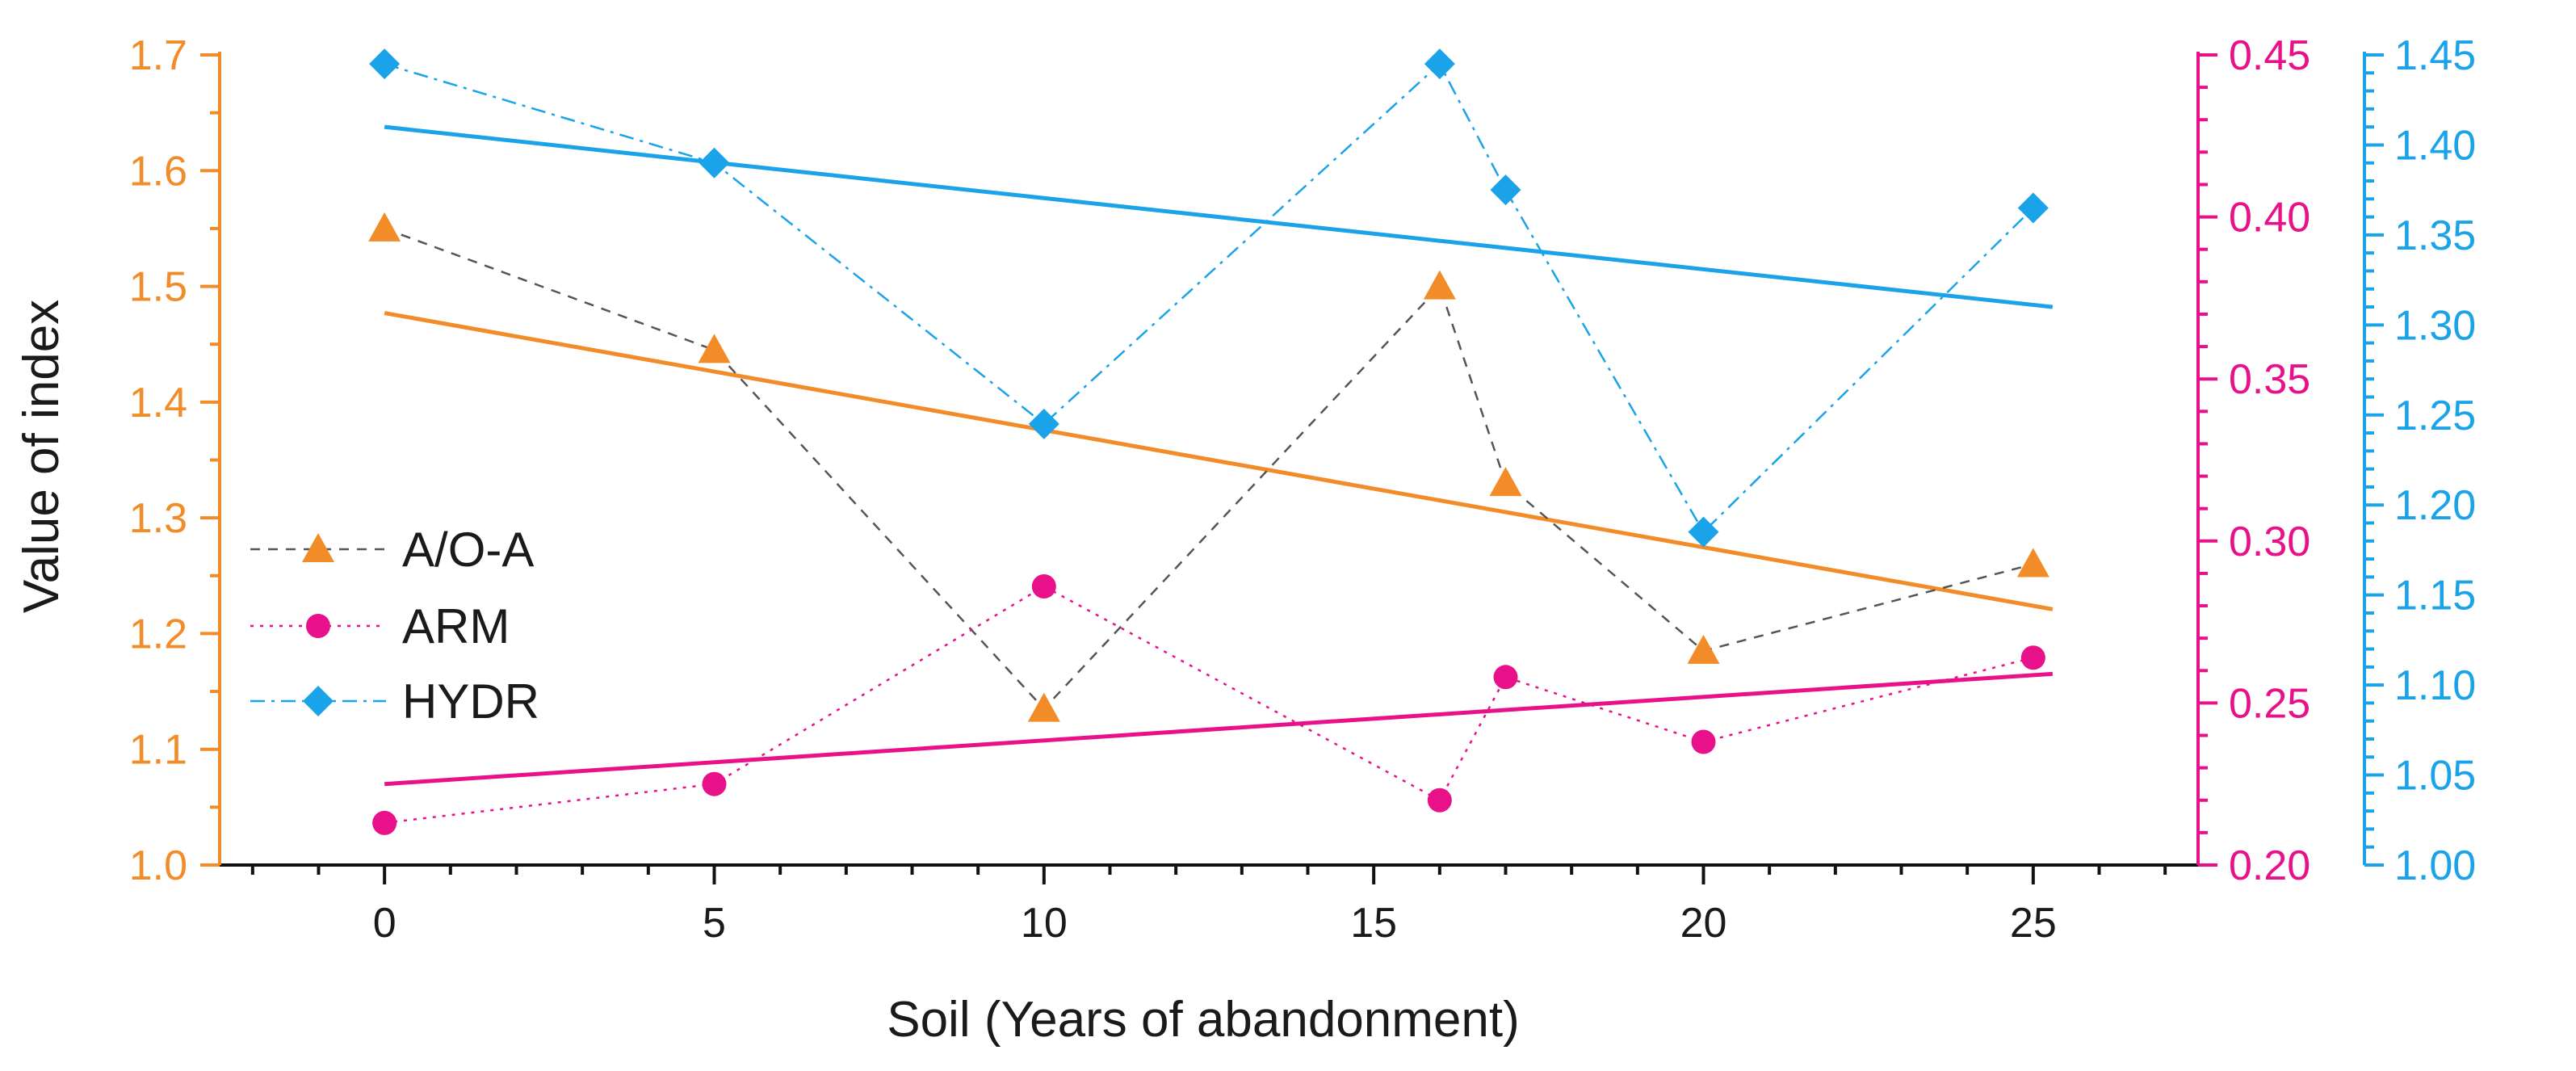 The width and height of the screenshot is (2576, 1071). I want to click on right1-tick-label: 0.30, so click(2269, 542).